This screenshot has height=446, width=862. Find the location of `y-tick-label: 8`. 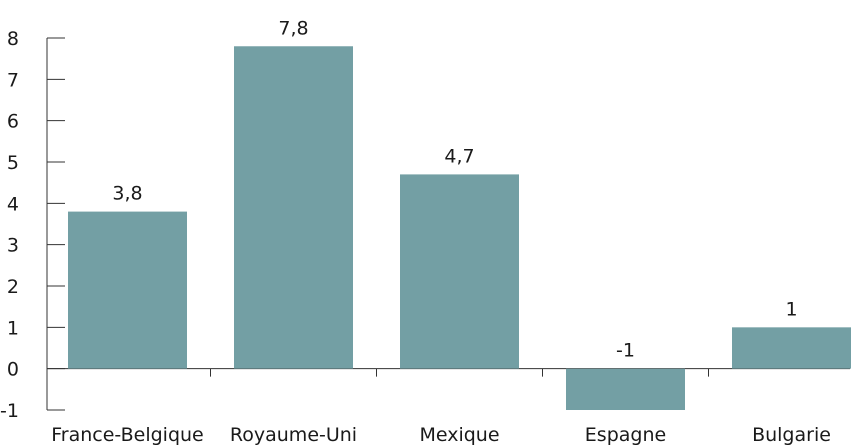

y-tick-label: 8 is located at coordinates (13, 39).